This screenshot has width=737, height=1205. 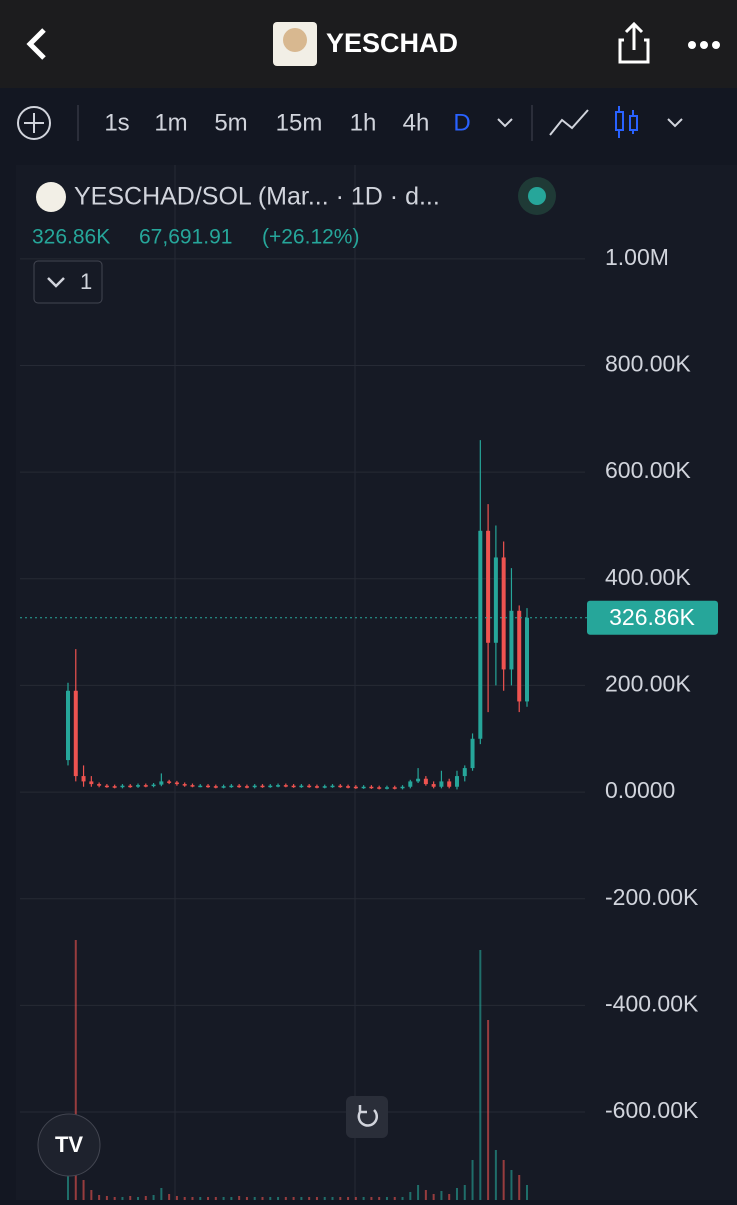 What do you see at coordinates (363, 122) in the screenshot?
I see `interval-button: 1h` at bounding box center [363, 122].